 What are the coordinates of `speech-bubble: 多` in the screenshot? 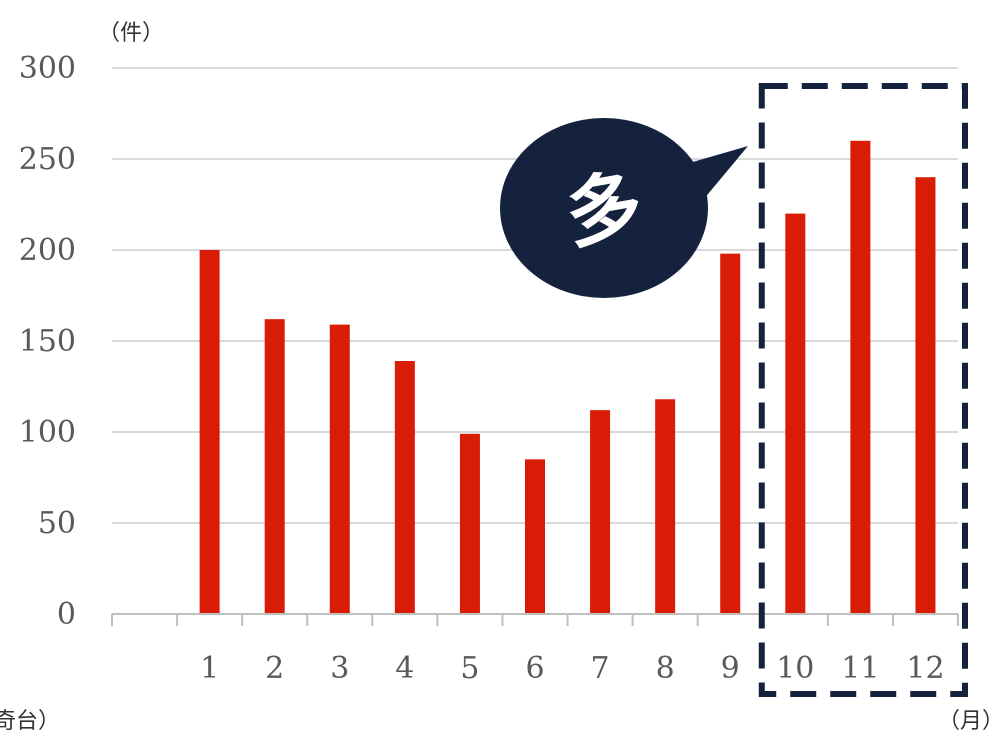 It's located at (624, 208).